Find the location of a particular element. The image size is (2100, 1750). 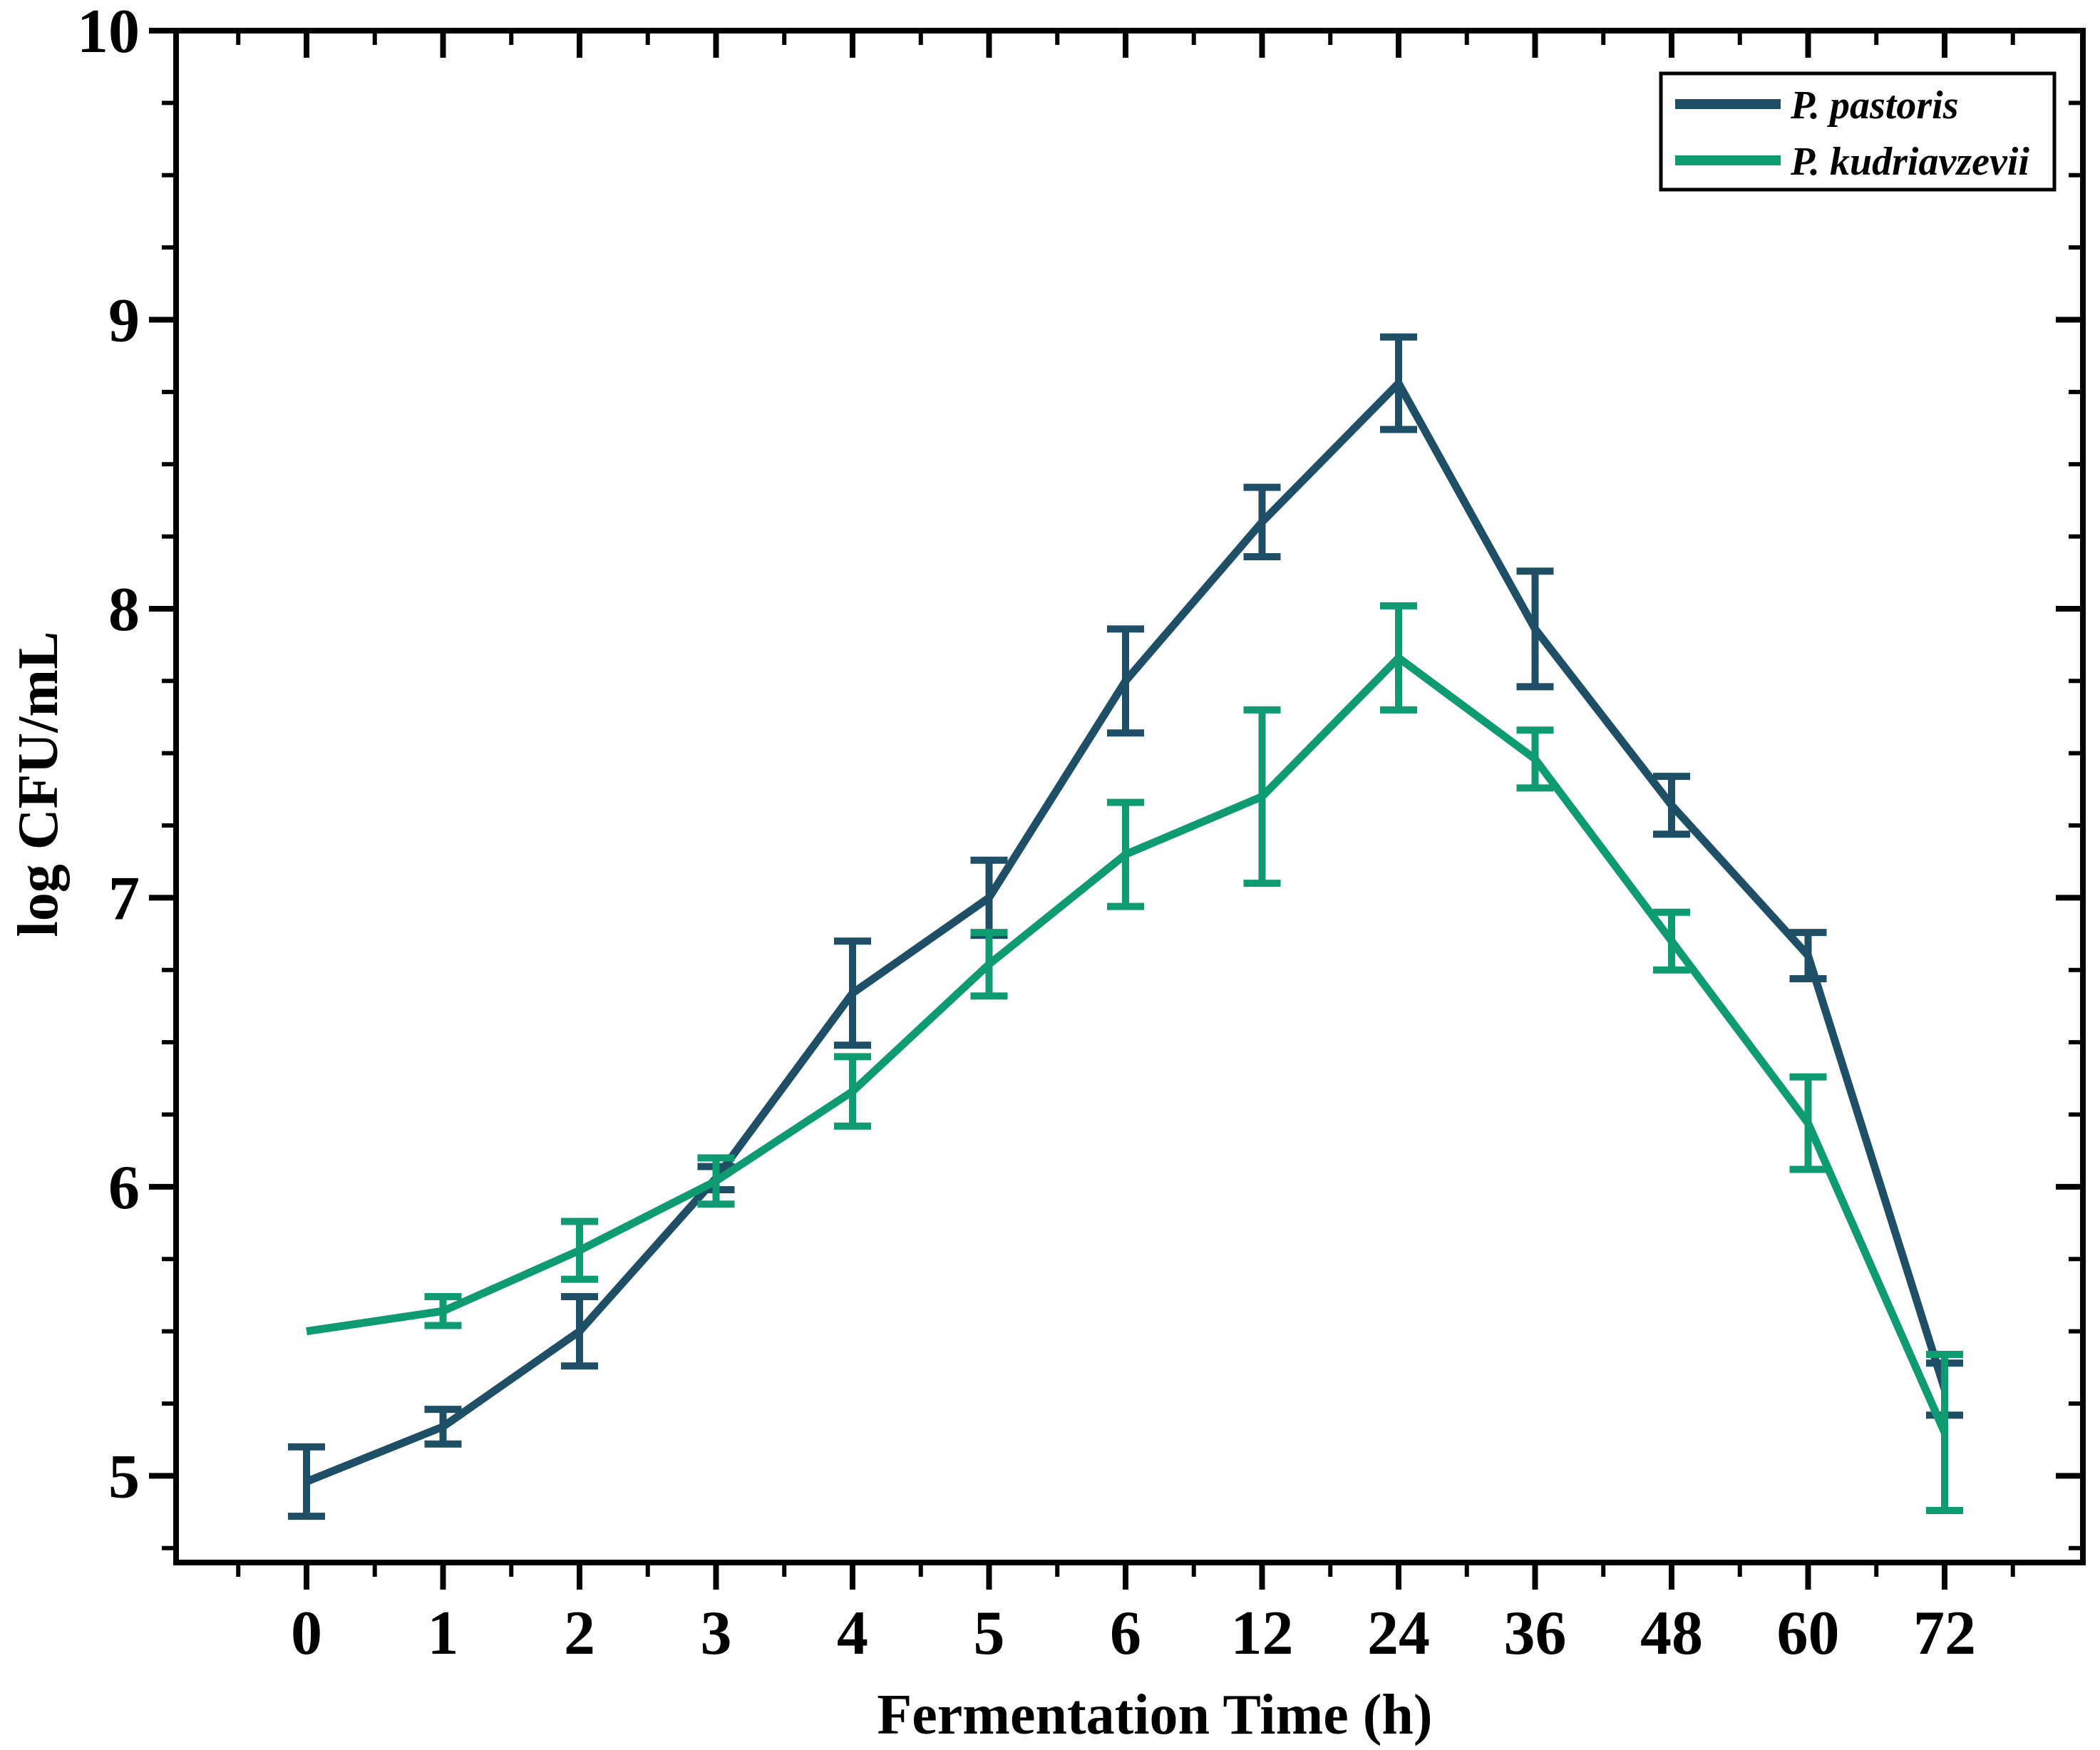

x-tick-label: 3 is located at coordinates (716, 1633).